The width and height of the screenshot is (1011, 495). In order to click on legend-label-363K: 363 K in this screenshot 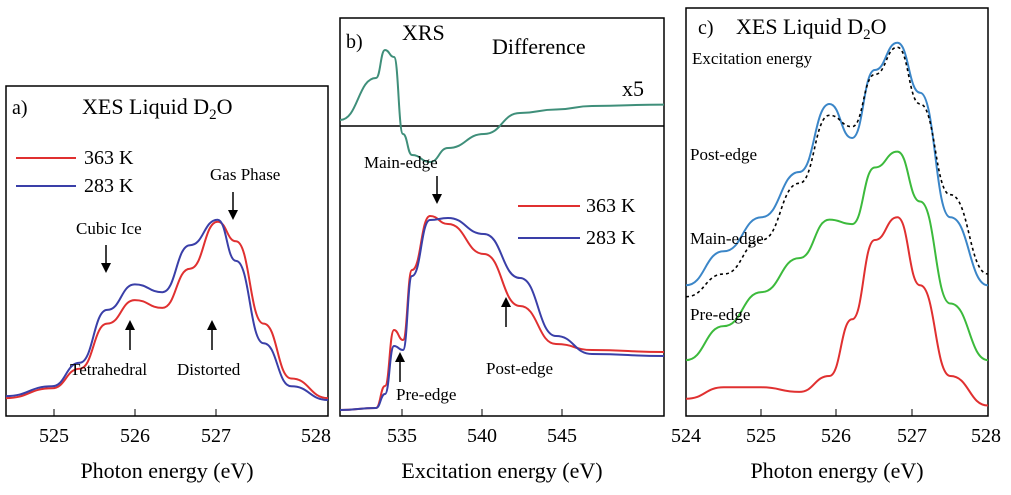, I will do `click(109, 158)`.